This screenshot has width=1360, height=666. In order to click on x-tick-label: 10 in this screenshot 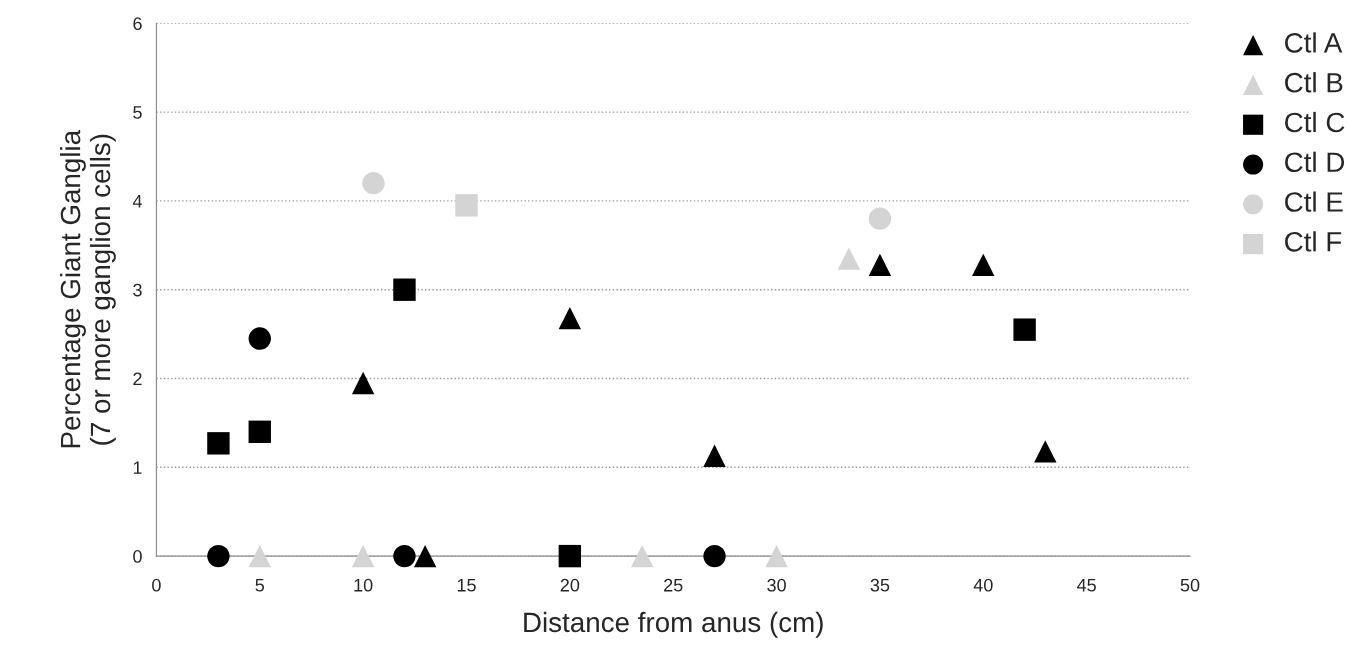, I will do `click(363, 585)`.